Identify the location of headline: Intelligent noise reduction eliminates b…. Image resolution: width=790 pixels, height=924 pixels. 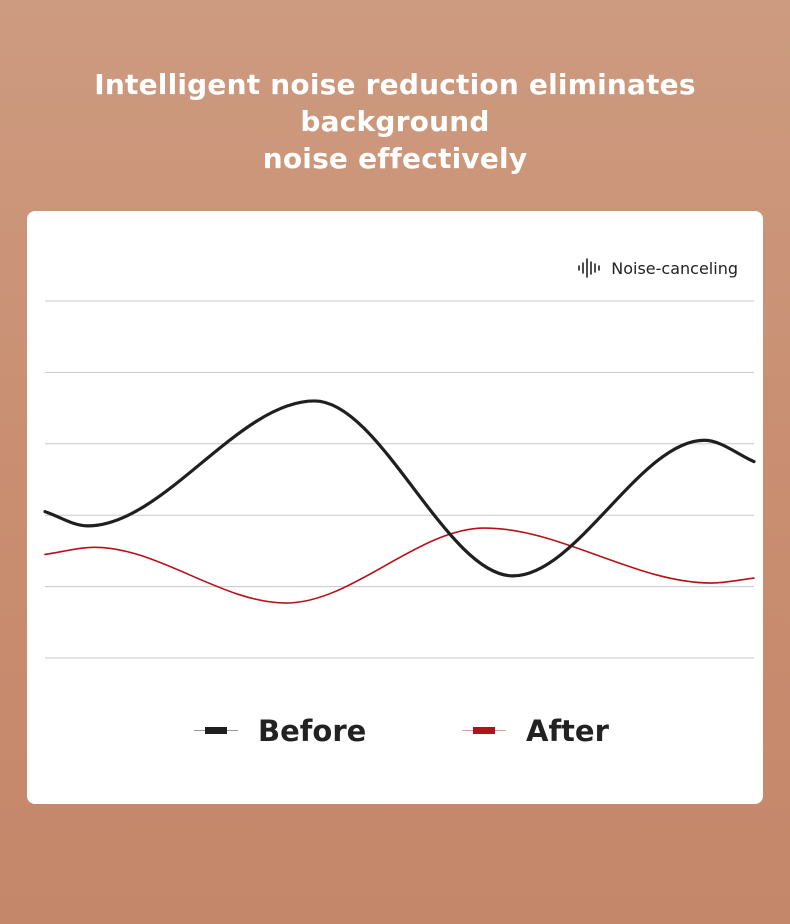
(395, 121).